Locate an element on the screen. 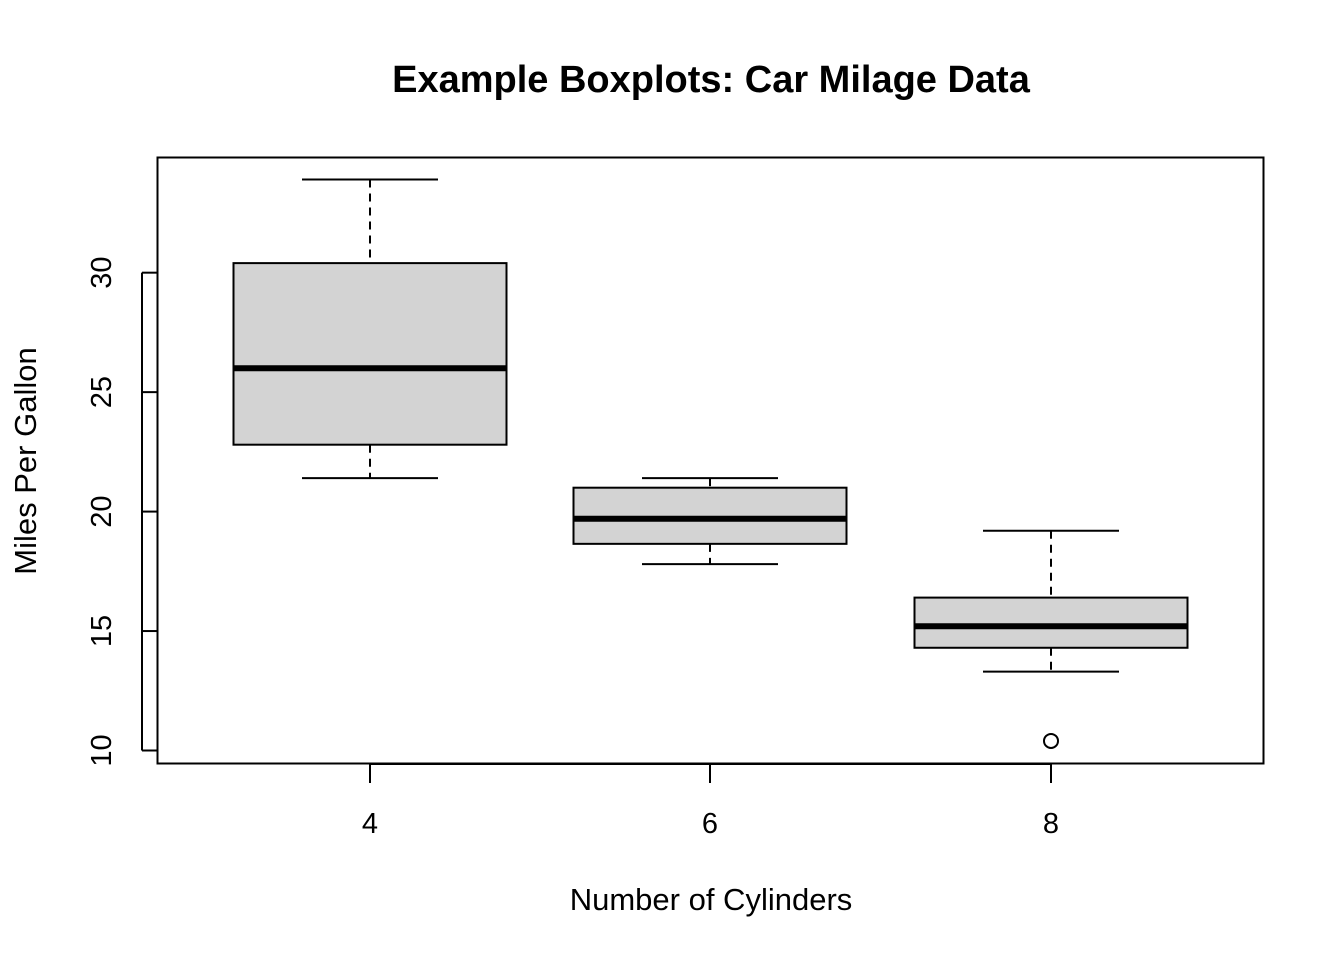 This screenshot has height=960, width=1344. x-tick-label: 8 is located at coordinates (1051, 824).